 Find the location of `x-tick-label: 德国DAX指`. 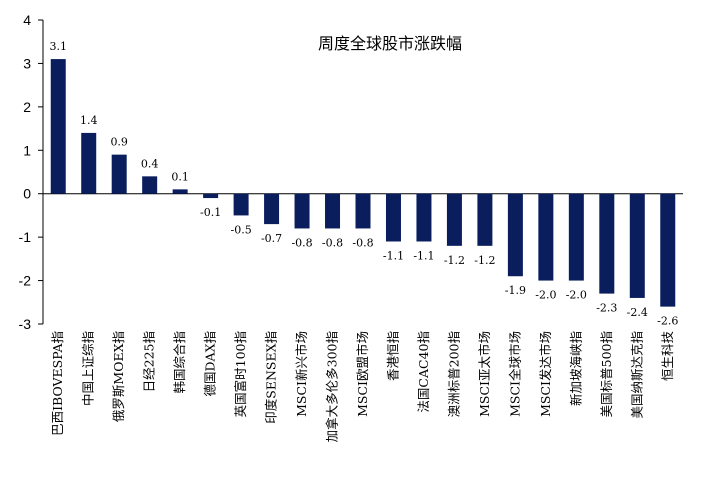

x-tick-label: 德国DAX指 is located at coordinates (210, 363).